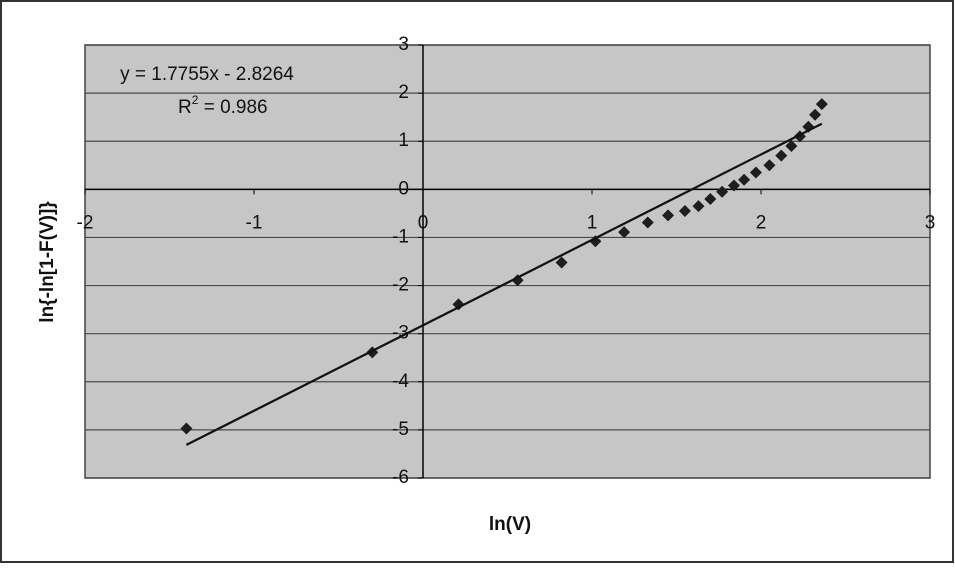 This screenshot has height=569, width=955. What do you see at coordinates (400, 236) in the screenshot?
I see `y-tick-label: -1` at bounding box center [400, 236].